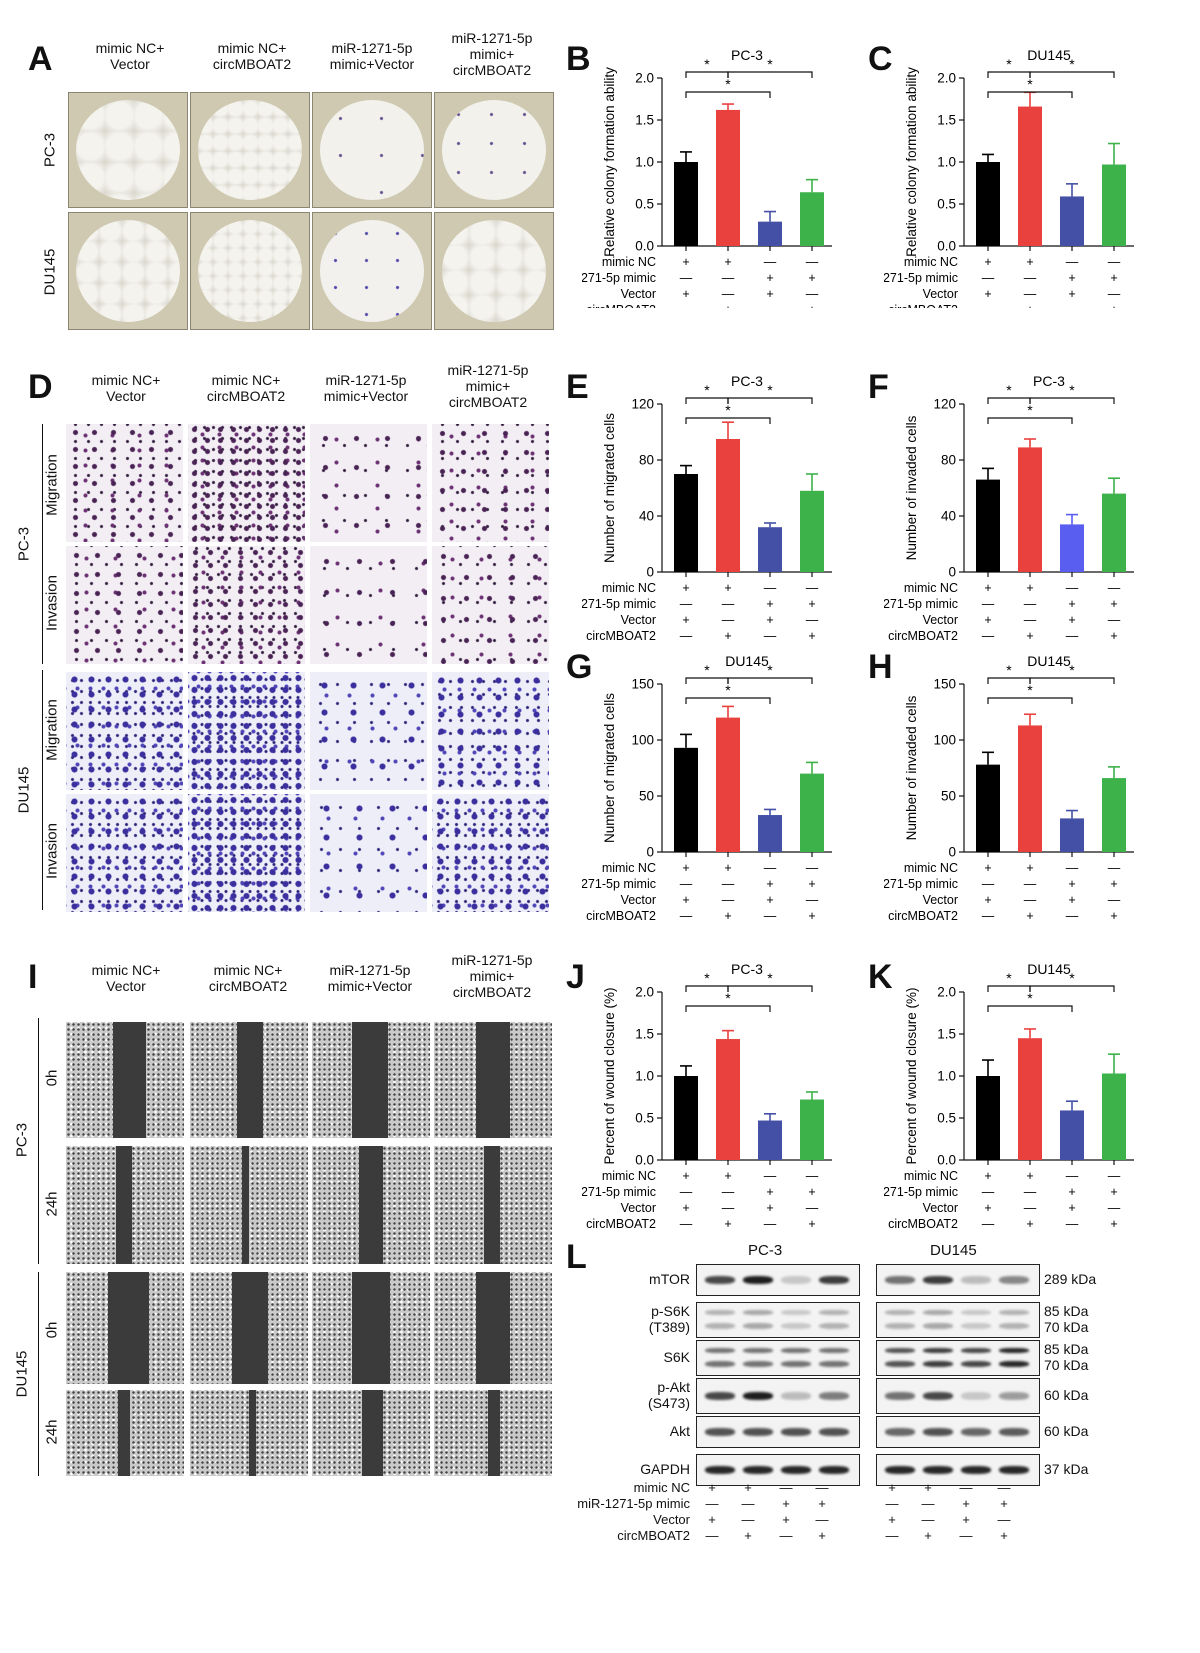 This screenshot has height=1653, width=1200. Describe the element at coordinates (492, 976) in the screenshot. I see `col-header-i-4: miR-1271-5p mimic+ circMBOAT2` at that location.